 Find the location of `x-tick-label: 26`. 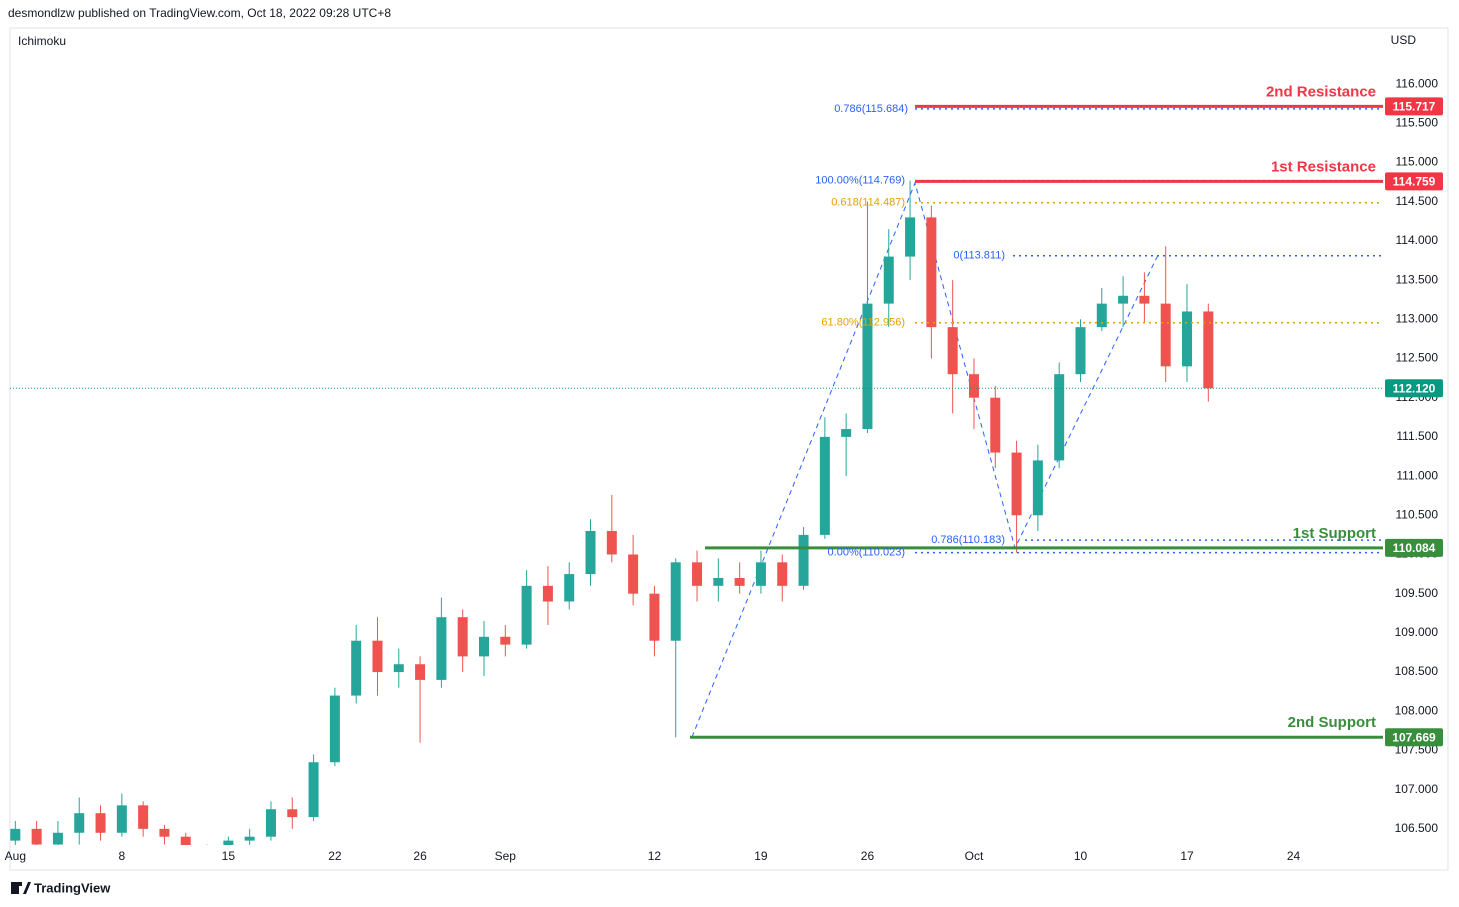

x-tick-label: 26 is located at coordinates (868, 856).